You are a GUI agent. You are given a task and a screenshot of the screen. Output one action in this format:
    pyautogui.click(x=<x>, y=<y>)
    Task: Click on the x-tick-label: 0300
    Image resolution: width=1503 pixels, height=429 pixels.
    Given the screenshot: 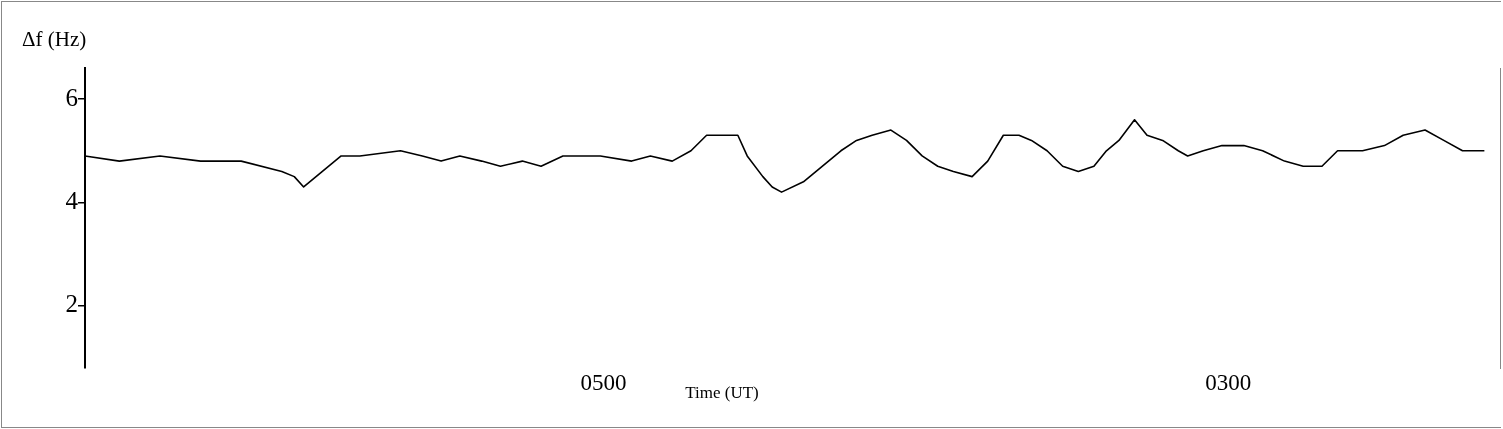 What is the action you would take?
    pyautogui.click(x=1228, y=382)
    